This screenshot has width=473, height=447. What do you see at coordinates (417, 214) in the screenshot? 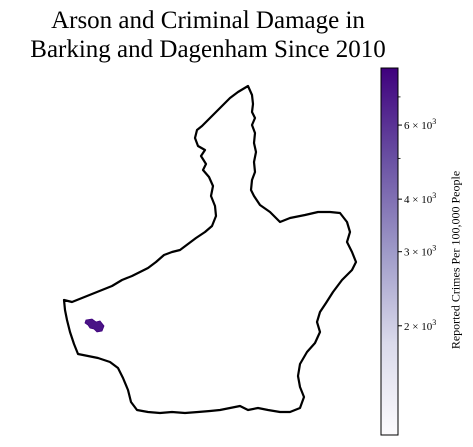
I see `colorbar-ticks: 2 × 103 3 × 103 4 × 103 6 × 103` at bounding box center [417, 214].